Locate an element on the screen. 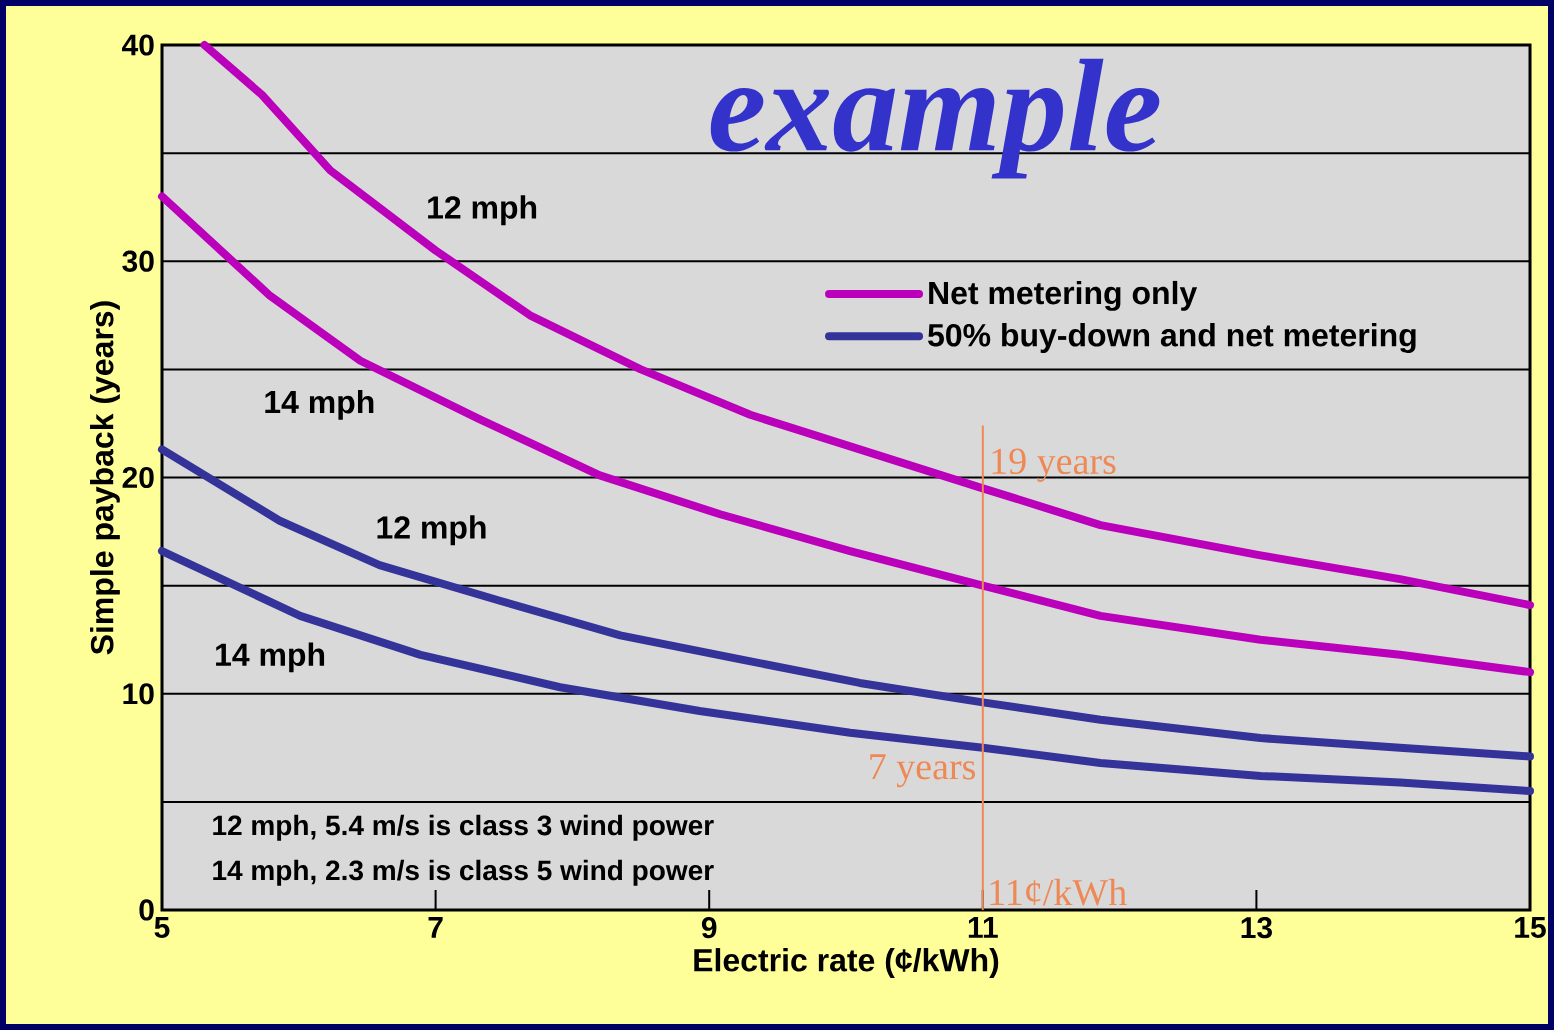 This screenshot has width=1554, height=1030. legend-label: 50% buy-down and net metering is located at coordinates (1172, 338).